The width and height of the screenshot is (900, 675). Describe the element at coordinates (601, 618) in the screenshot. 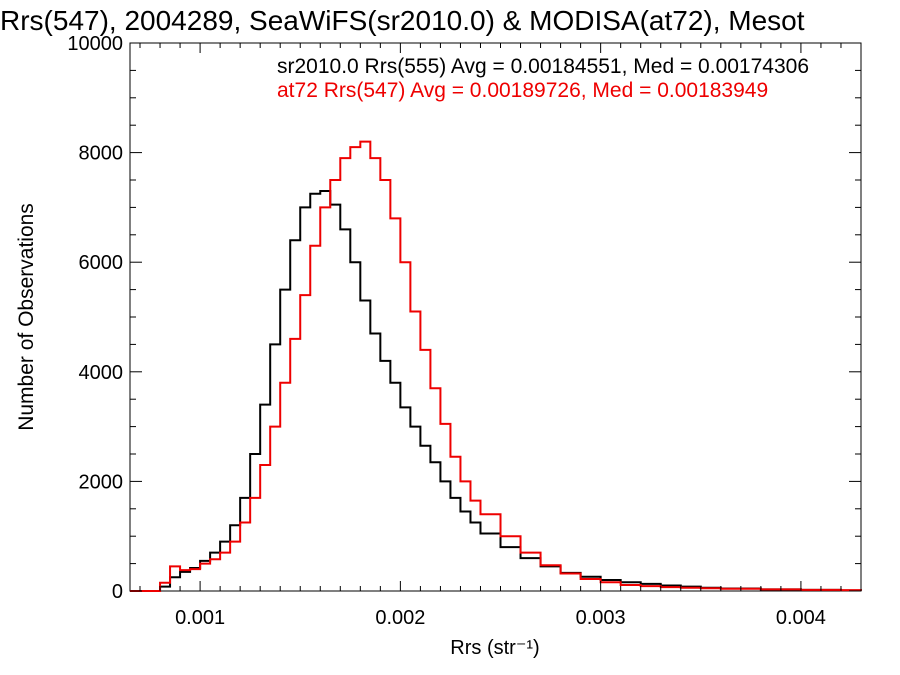

I see `x-tick-label: 0.003` at that location.